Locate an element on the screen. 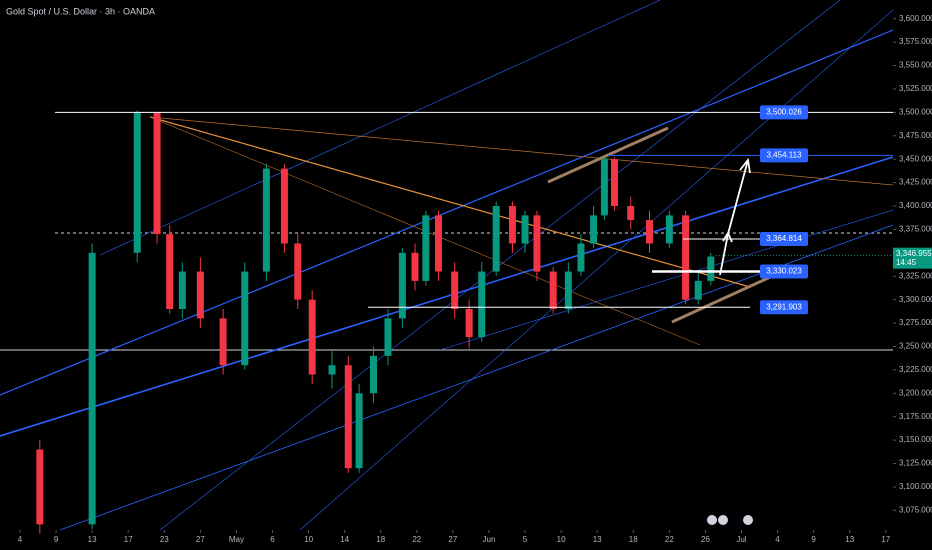  level-label: 3,500.026 is located at coordinates (784, 111).